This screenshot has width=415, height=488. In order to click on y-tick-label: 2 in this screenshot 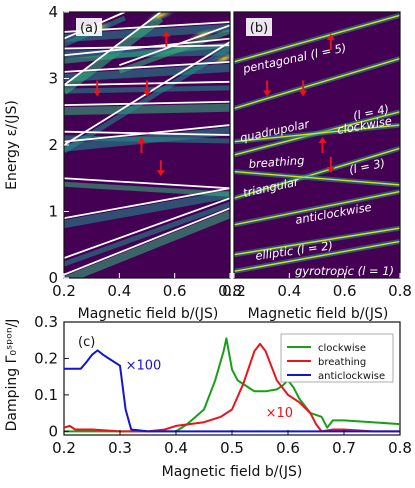, I will do `click(53, 145)`.